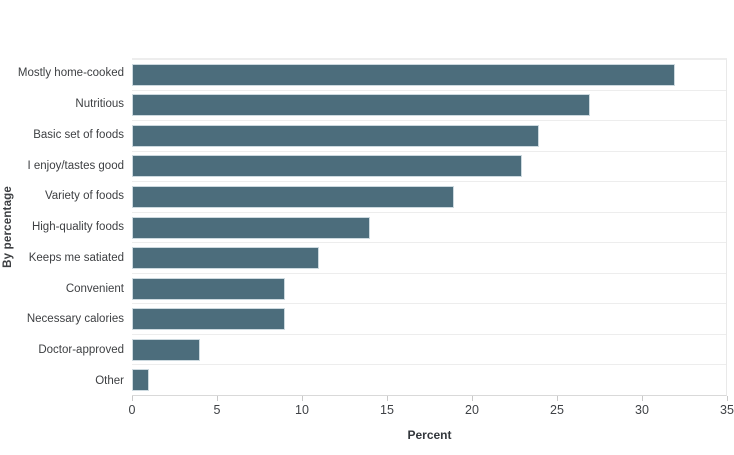  Describe the element at coordinates (727, 410) in the screenshot. I see `x-tick-label: 35` at that location.